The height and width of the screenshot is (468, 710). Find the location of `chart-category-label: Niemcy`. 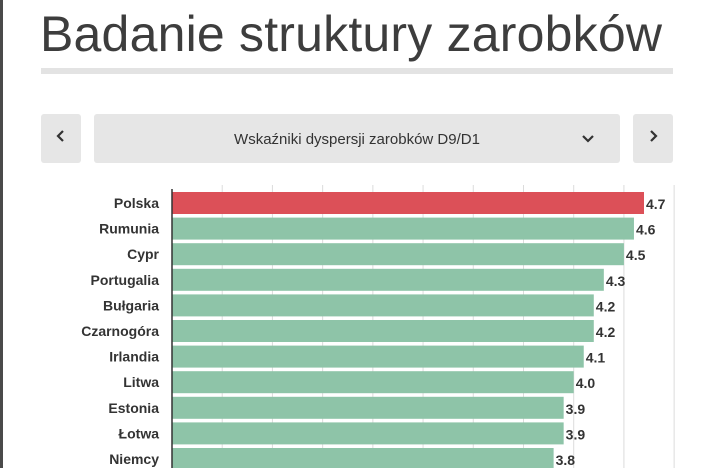

chart-category-label: Niemcy is located at coordinates (134, 459).